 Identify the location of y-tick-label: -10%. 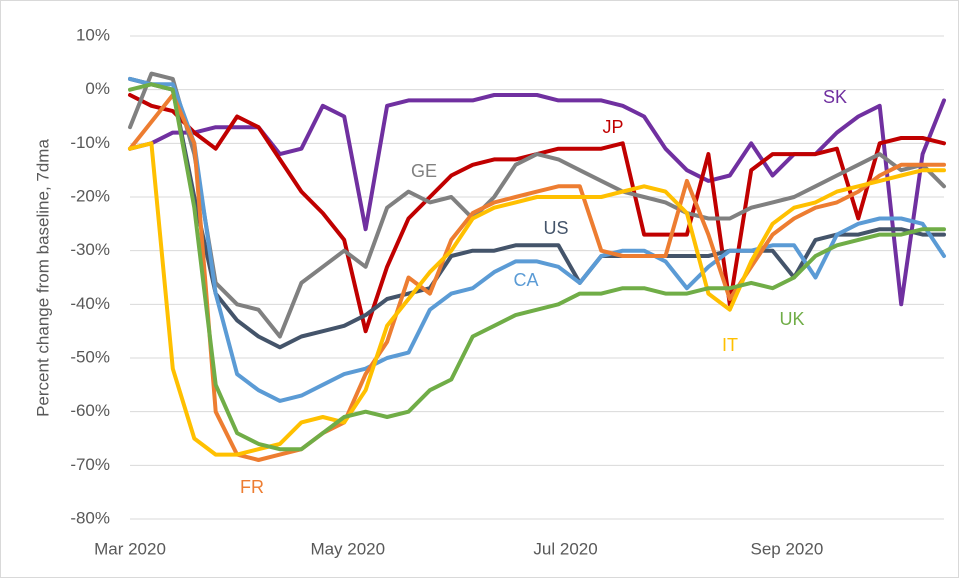
(90, 142).